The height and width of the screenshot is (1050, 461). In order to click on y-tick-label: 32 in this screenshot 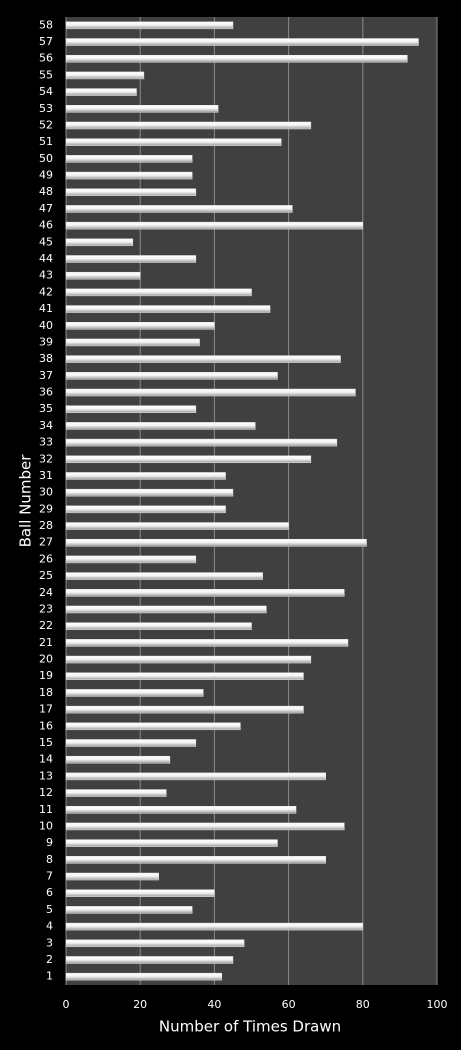, I will do `click(46, 458)`.